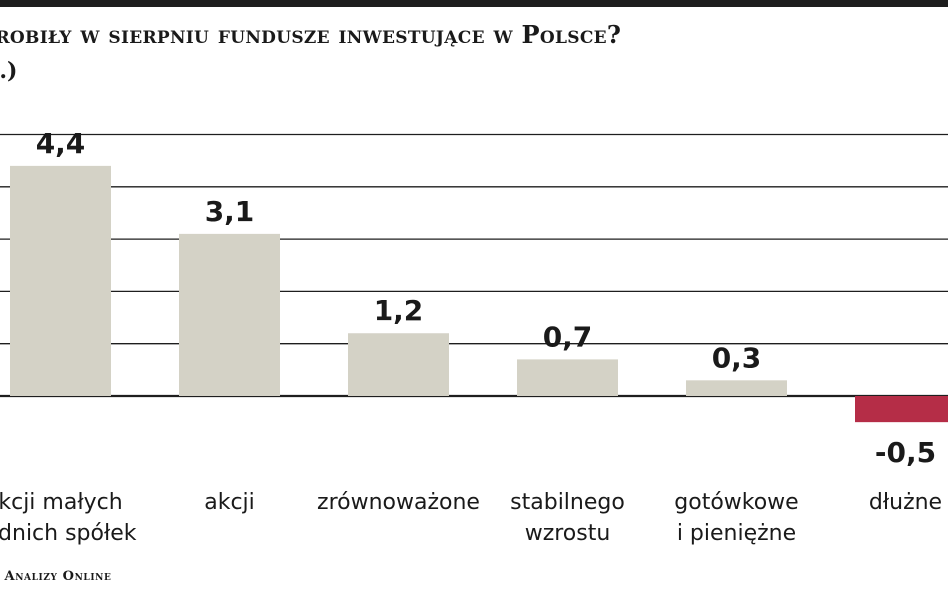  What do you see at coordinates (568, 533) in the screenshot?
I see `category-label: wzrostu` at bounding box center [568, 533].